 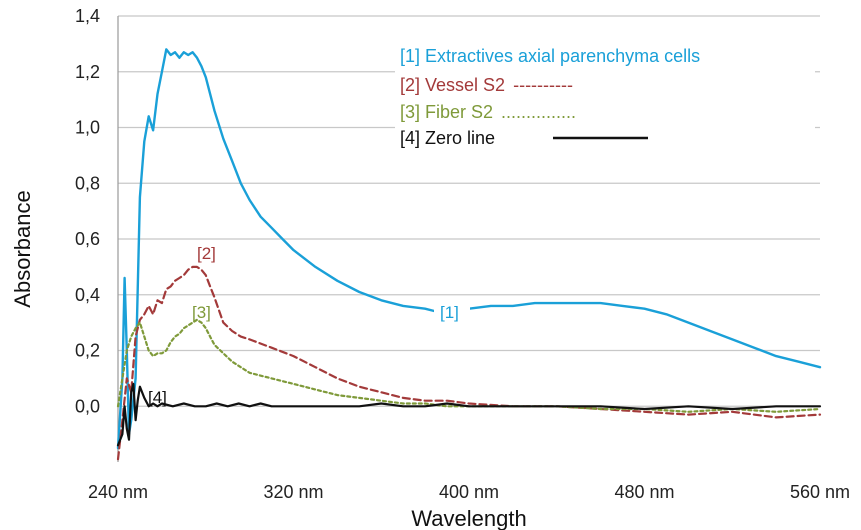 What do you see at coordinates (446, 112) in the screenshot?
I see `legend-label-2: [3] Fiber S2` at bounding box center [446, 112].